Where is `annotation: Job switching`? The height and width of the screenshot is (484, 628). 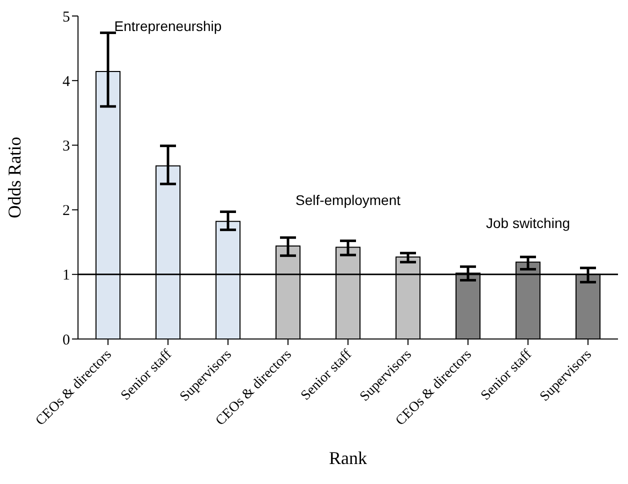 annotation: Job switching is located at coordinates (528, 222).